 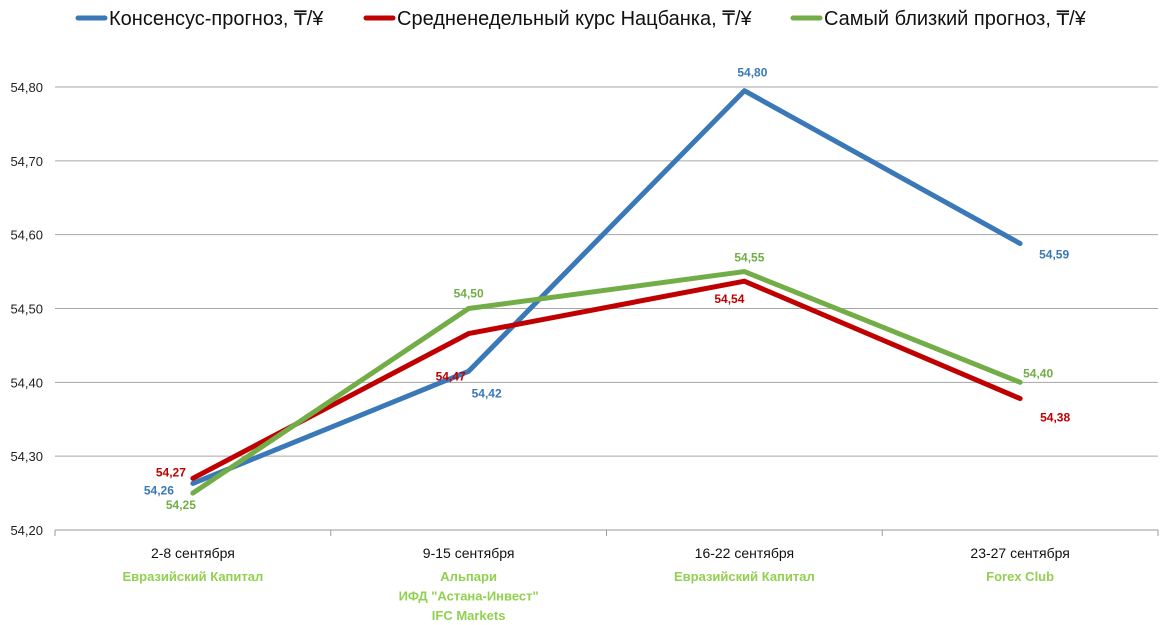 I want to click on expert-label: Альпари, so click(x=468, y=576).